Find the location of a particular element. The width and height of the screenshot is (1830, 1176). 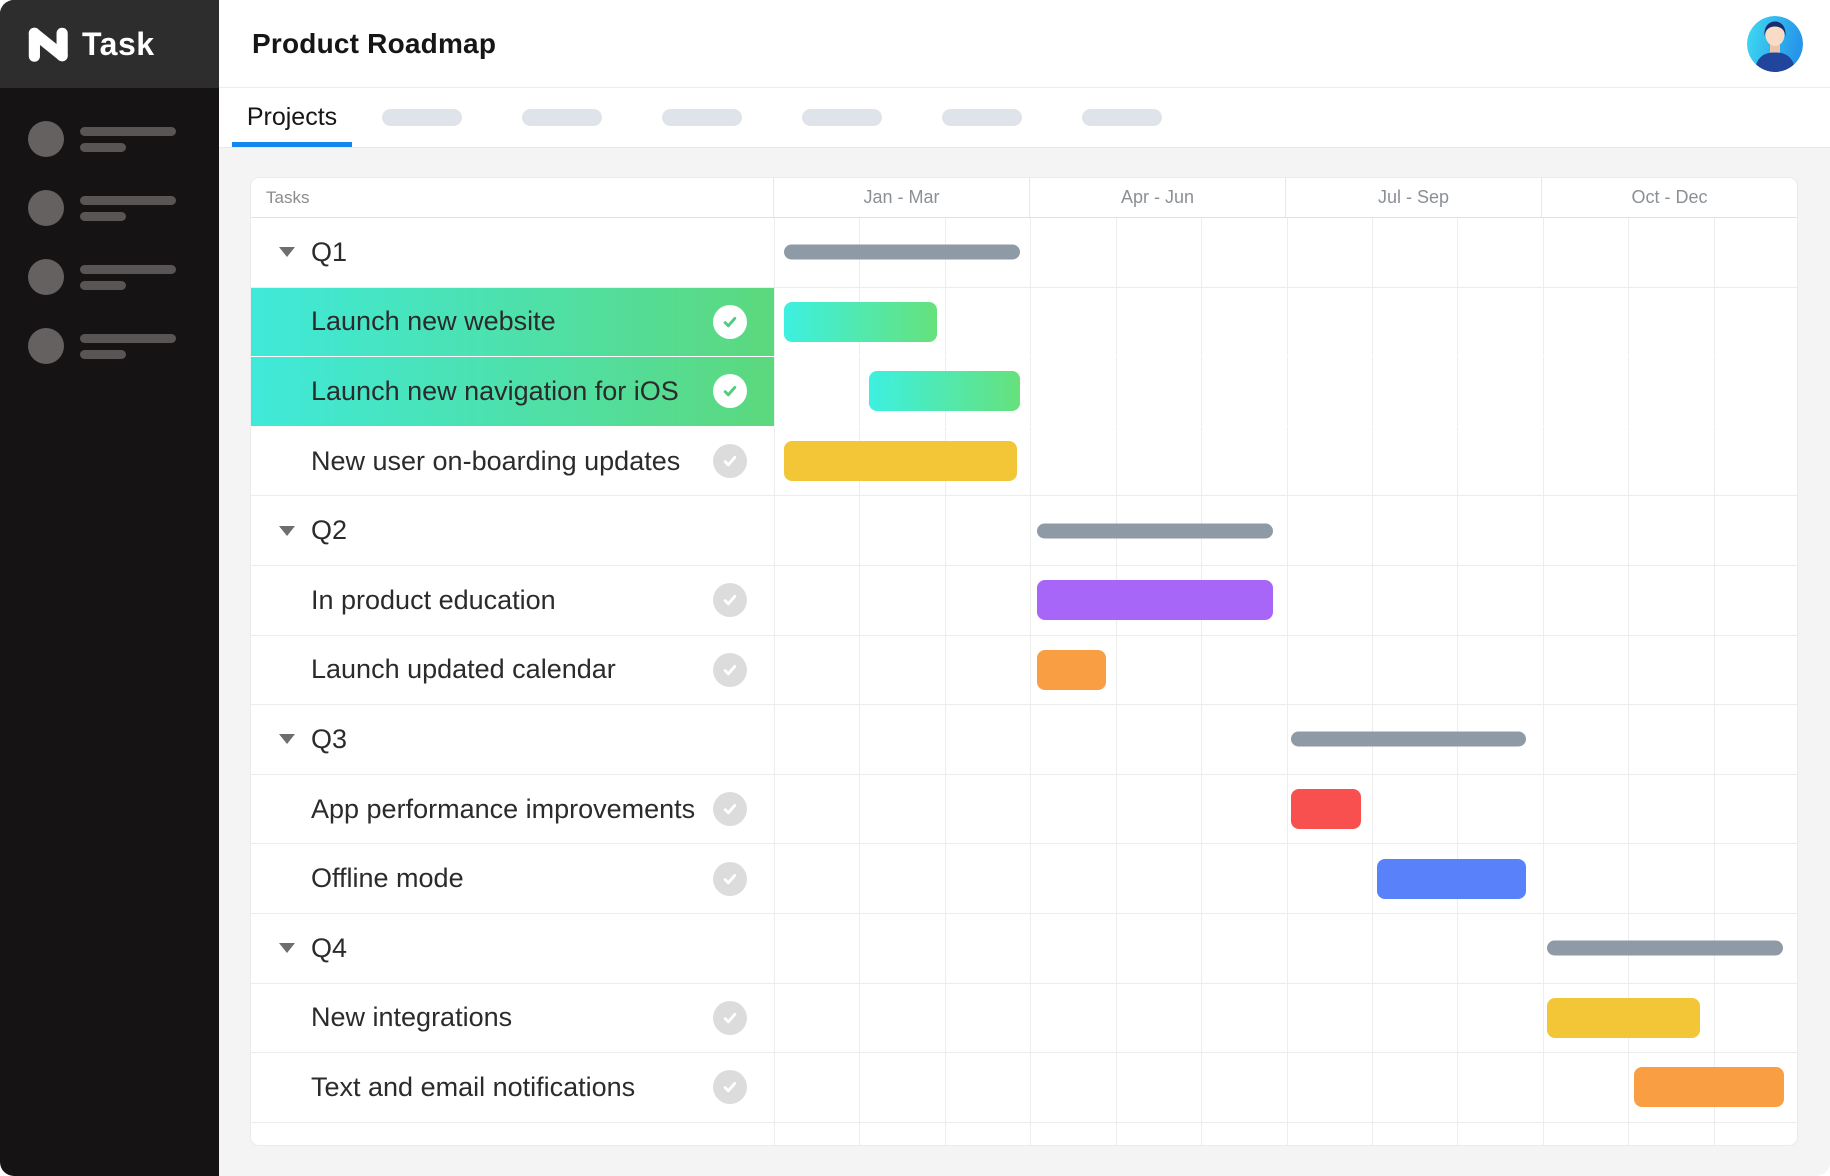

gantt-task-row: Offline mode is located at coordinates (1024, 879).